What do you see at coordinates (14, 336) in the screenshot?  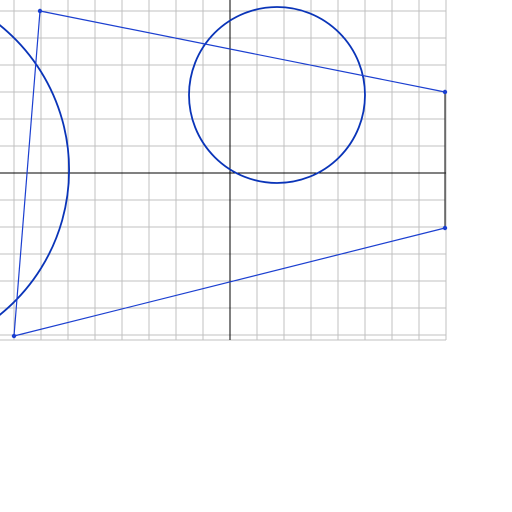 I see `point-lower-left` at bounding box center [14, 336].